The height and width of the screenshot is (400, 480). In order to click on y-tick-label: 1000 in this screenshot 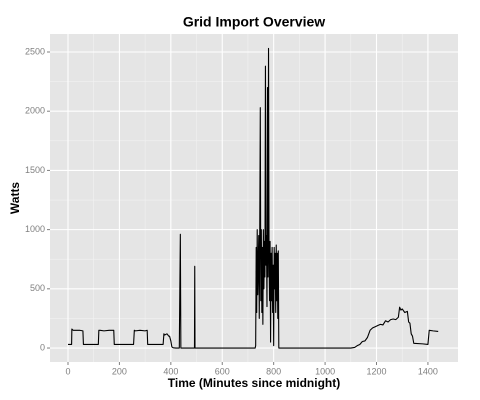, I will do `click(35, 229)`.